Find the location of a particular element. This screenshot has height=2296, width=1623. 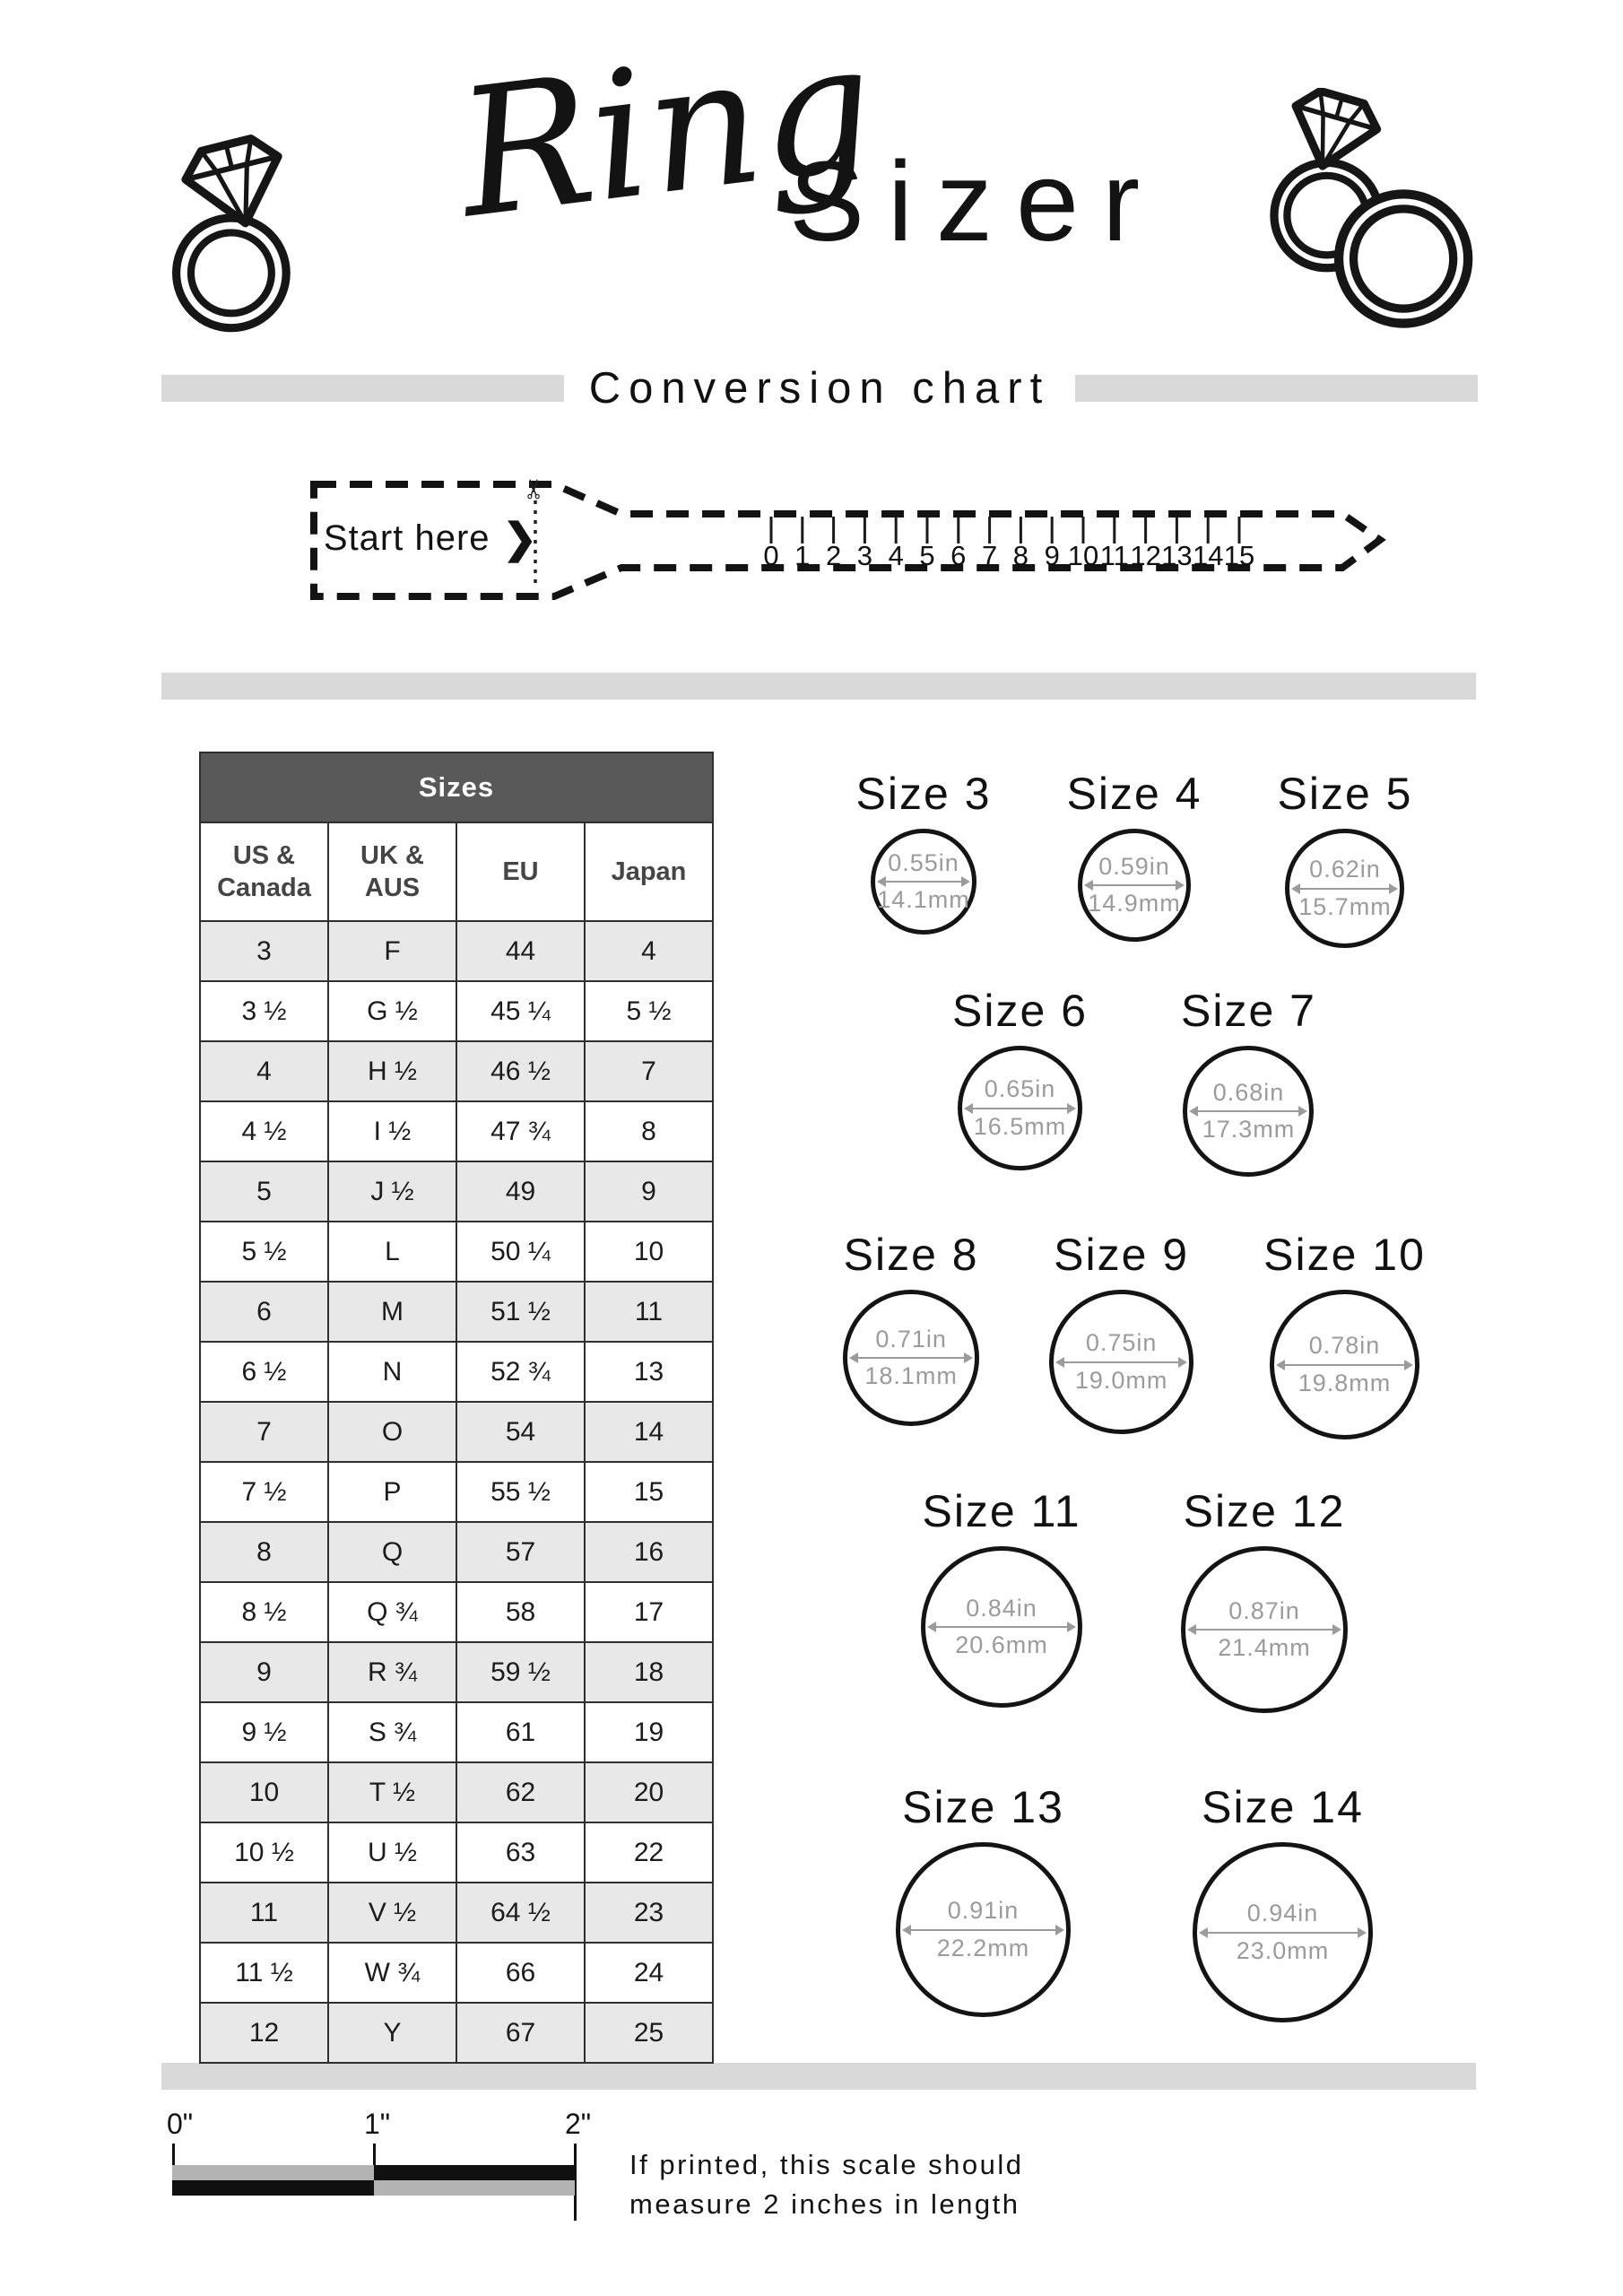

ring-size-circle: 0.91in 22.2mm is located at coordinates (983, 1929).